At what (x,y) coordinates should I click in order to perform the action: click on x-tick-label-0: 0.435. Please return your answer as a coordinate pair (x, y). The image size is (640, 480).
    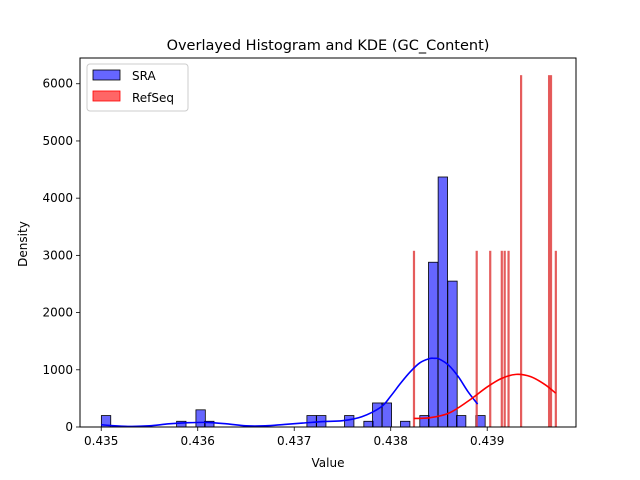
    Looking at the image, I should click on (101, 441).